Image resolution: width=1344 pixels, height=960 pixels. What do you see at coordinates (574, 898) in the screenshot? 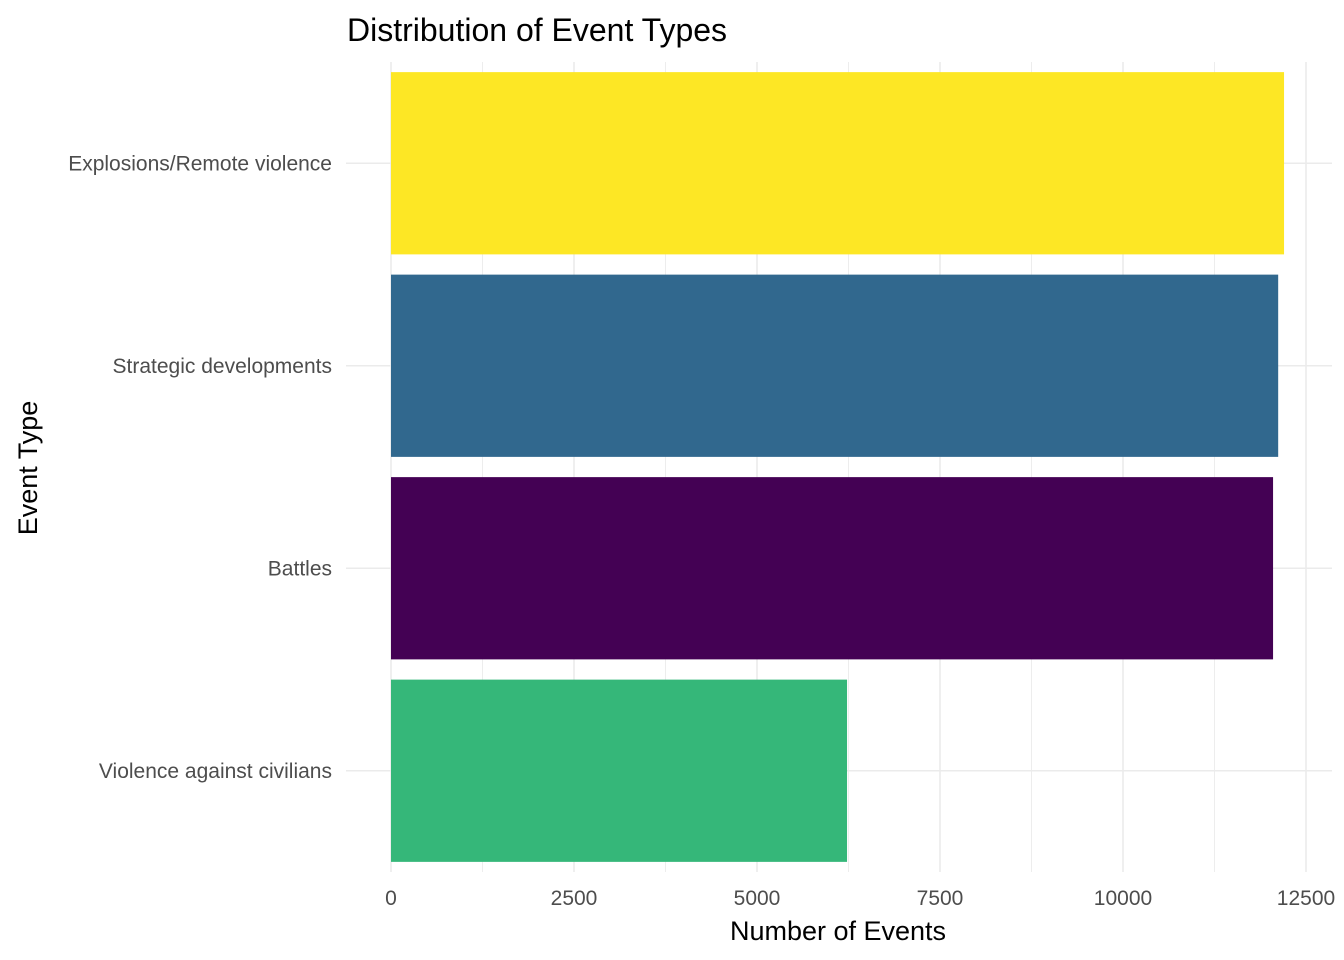
I see `x-tick-label: 2500` at bounding box center [574, 898].